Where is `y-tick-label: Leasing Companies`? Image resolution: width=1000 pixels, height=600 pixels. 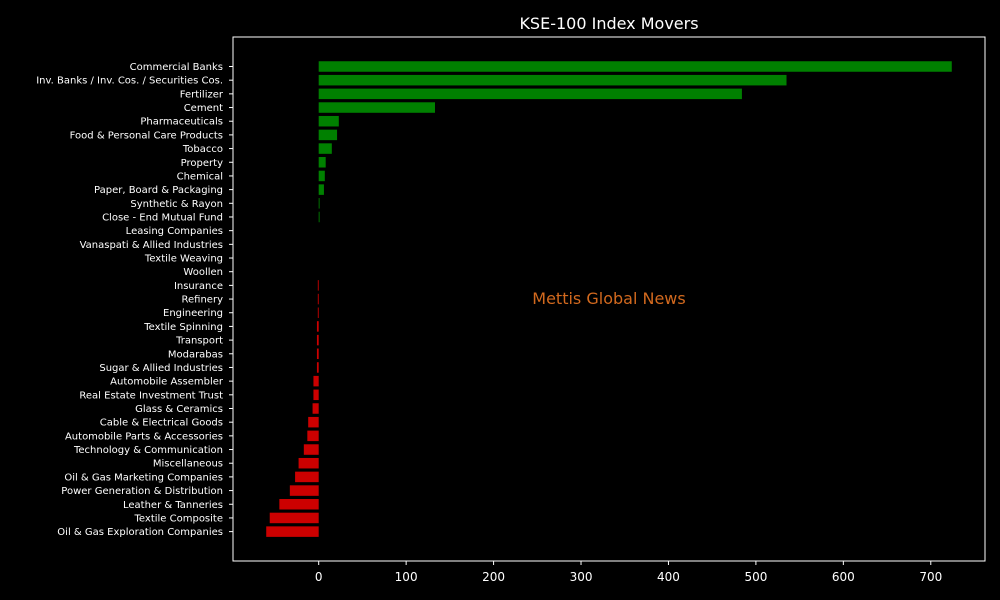
y-tick-label: Leasing Companies is located at coordinates (174, 231).